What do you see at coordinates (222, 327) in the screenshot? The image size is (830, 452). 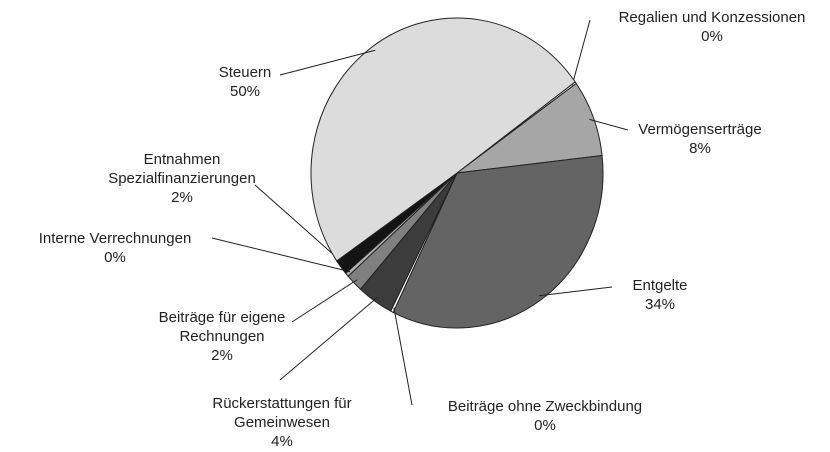 I see `slice-name: Beiträge für eigene Rechnungen` at bounding box center [222, 327].